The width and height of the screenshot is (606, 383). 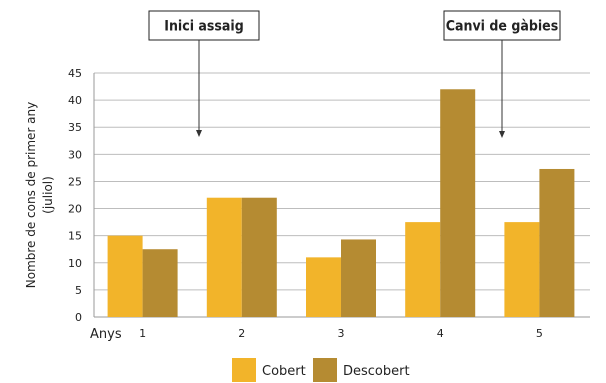 What do you see at coordinates (75, 236) in the screenshot?
I see `y-tick-label: 15` at bounding box center [75, 236].